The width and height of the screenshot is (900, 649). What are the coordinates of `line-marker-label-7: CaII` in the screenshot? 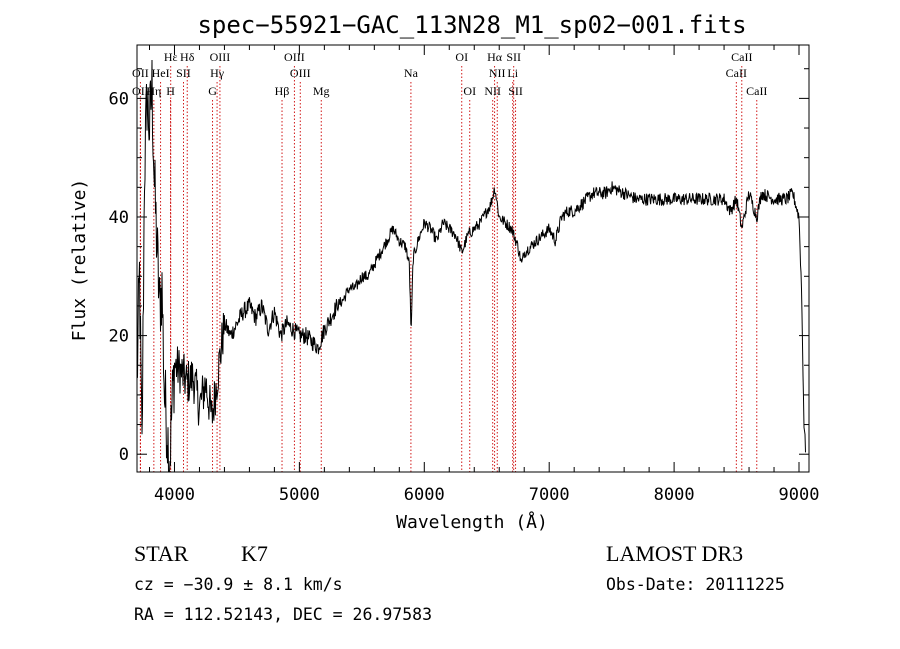 It's located at (741, 57).